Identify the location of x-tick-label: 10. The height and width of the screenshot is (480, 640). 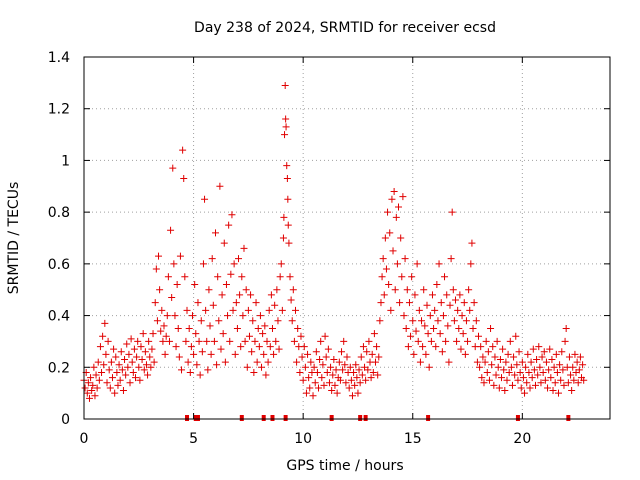
(303, 439).